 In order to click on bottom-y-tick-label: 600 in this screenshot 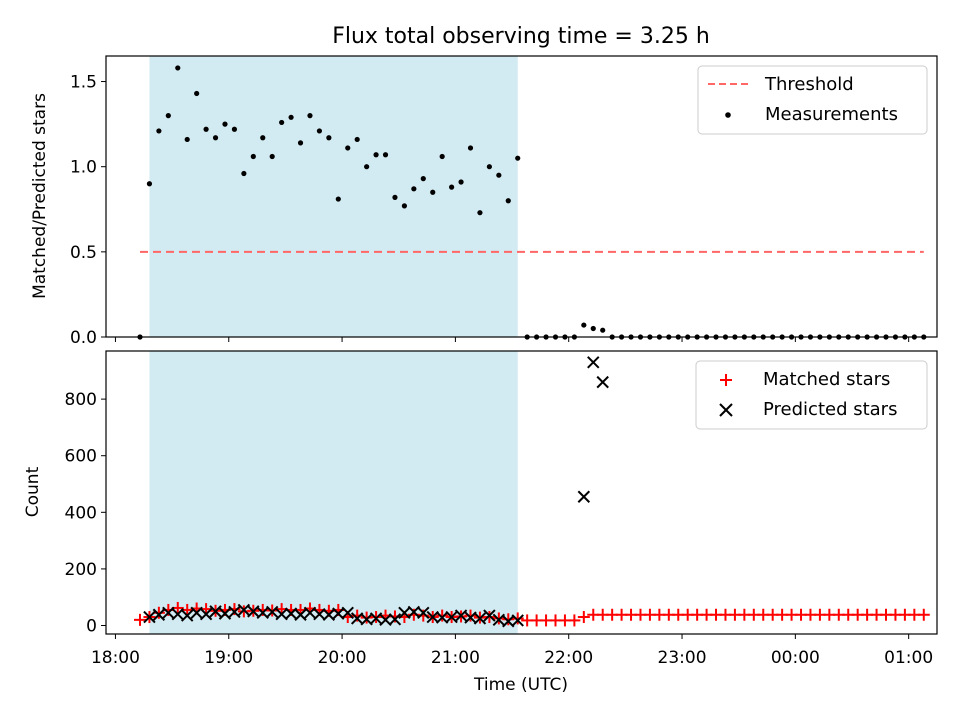, I will do `click(81, 457)`.